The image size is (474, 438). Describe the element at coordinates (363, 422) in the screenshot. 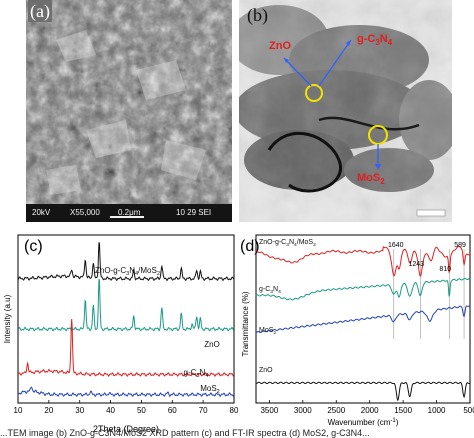

I see `ftir-x-axis-label: Wavenumber (cm-1)` at that location.